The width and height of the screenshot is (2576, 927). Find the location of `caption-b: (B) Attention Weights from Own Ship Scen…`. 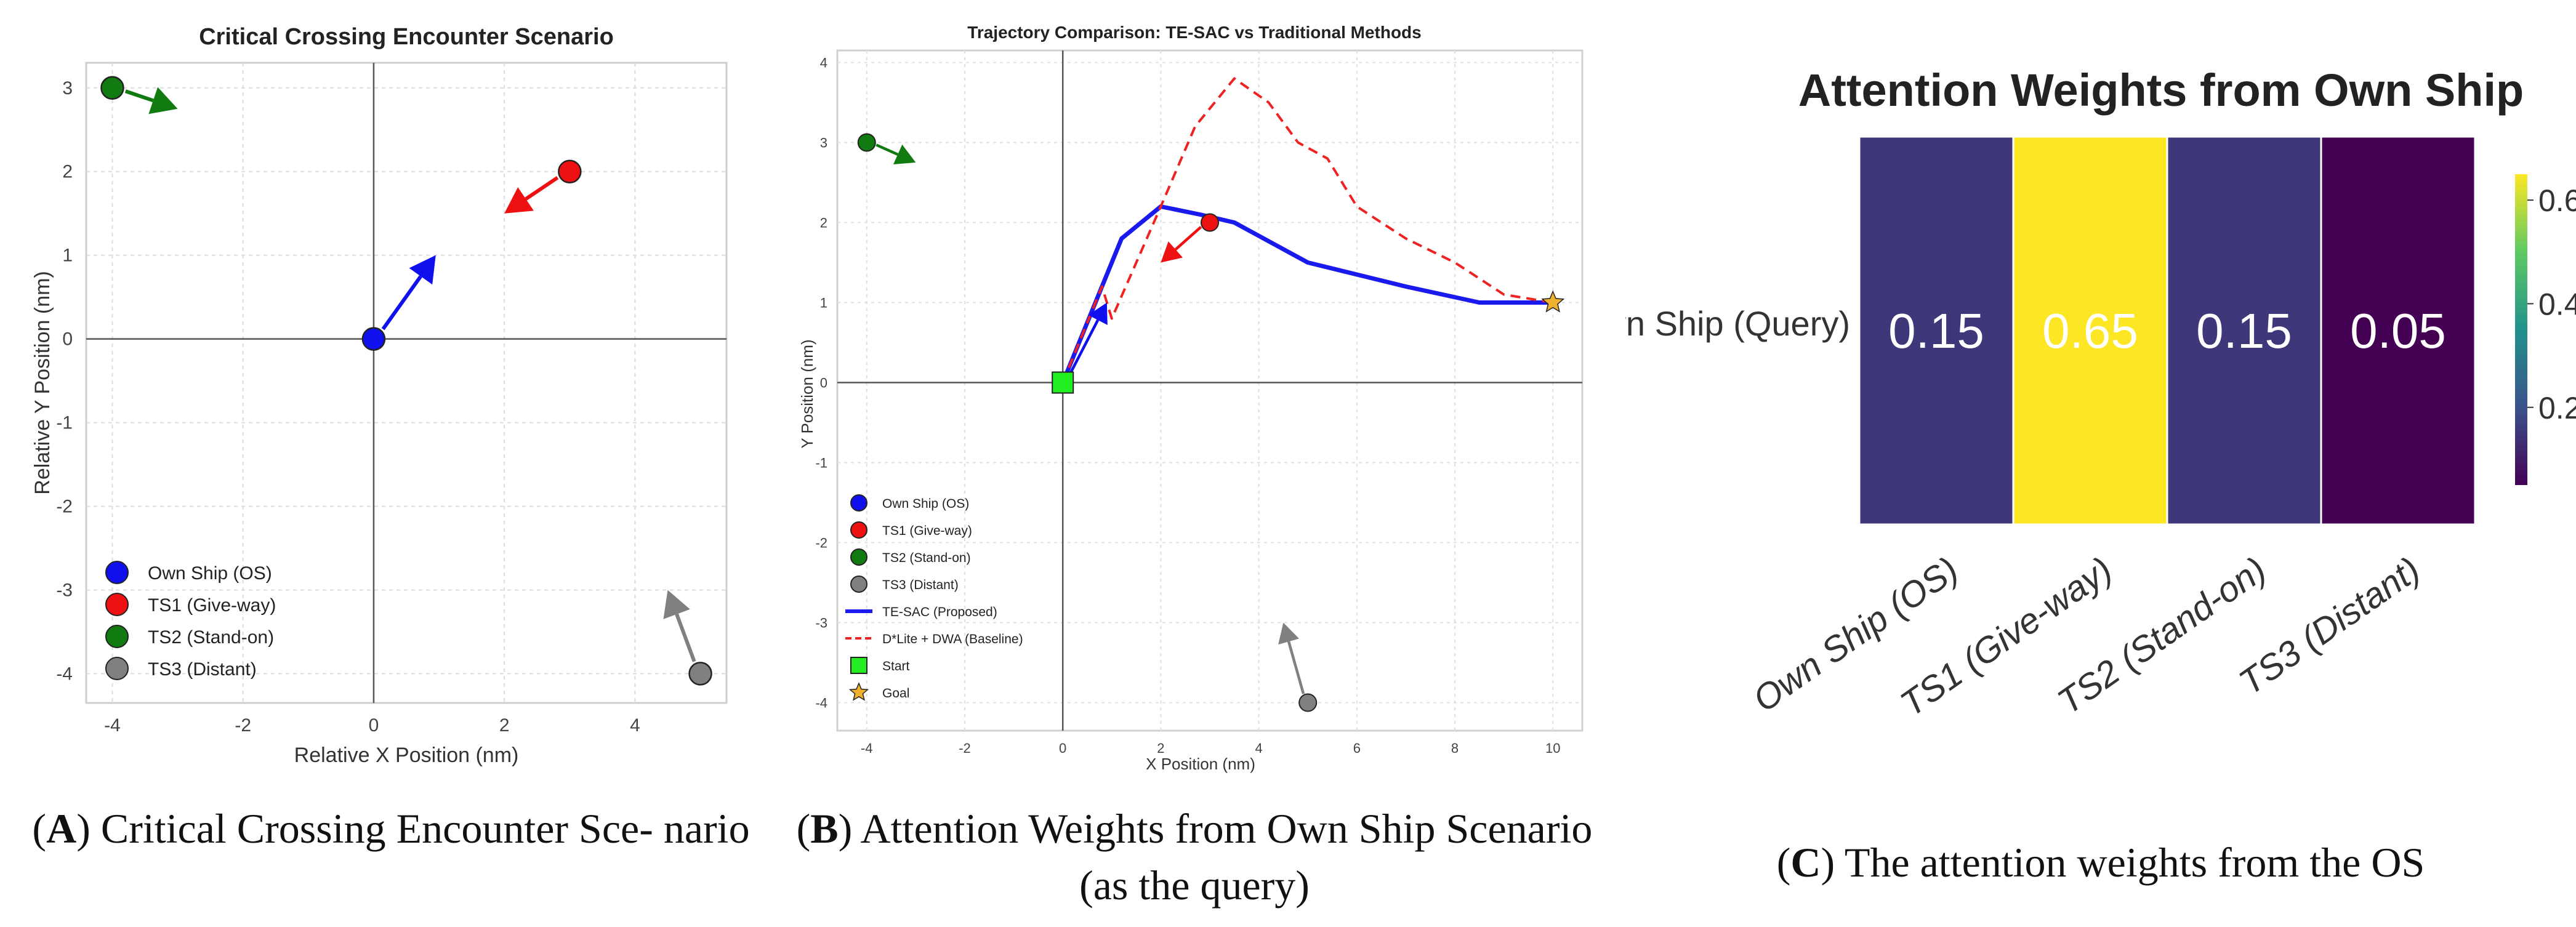

caption-b: (B) Attention Weights from Own Ship Scen… is located at coordinates (1194, 857).